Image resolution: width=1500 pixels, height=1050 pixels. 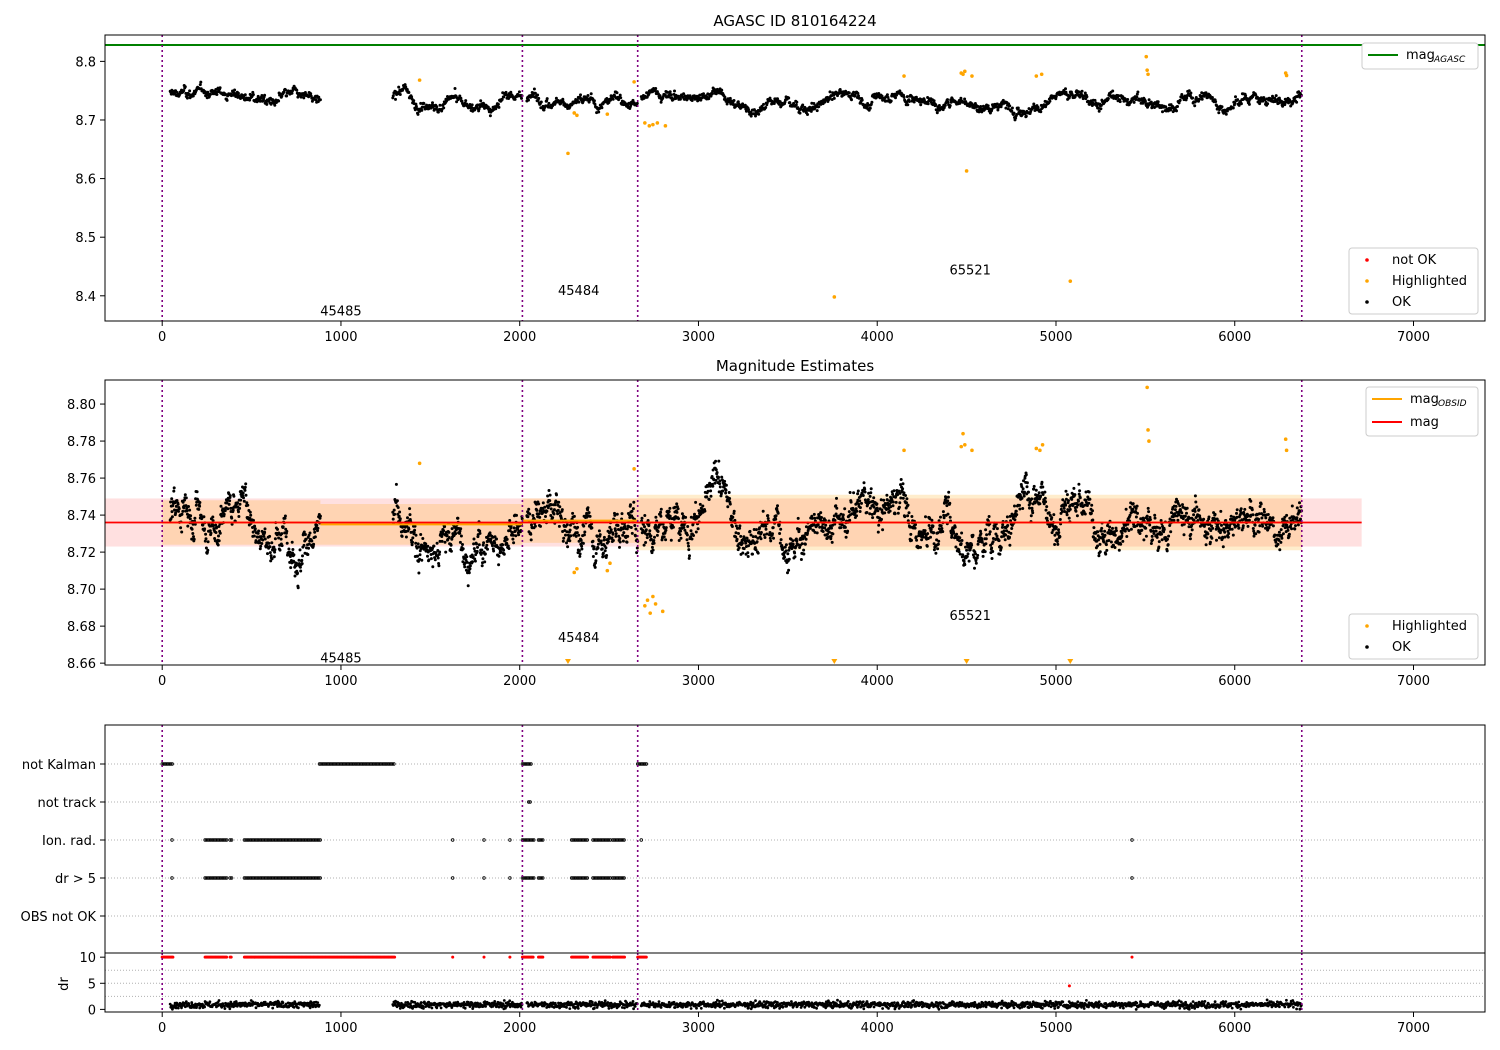 What do you see at coordinates (1367, 302) in the screenshot?
I see `legend-marker-ok` at bounding box center [1367, 302].